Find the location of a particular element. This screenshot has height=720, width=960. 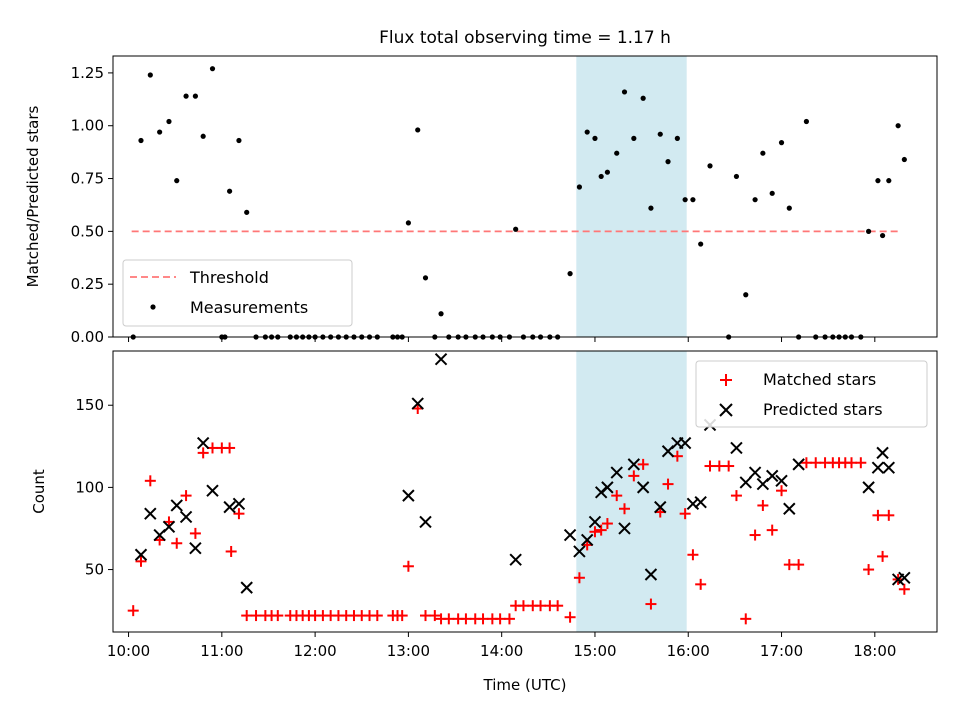

bottom-observing-window-shade is located at coordinates (631, 491).